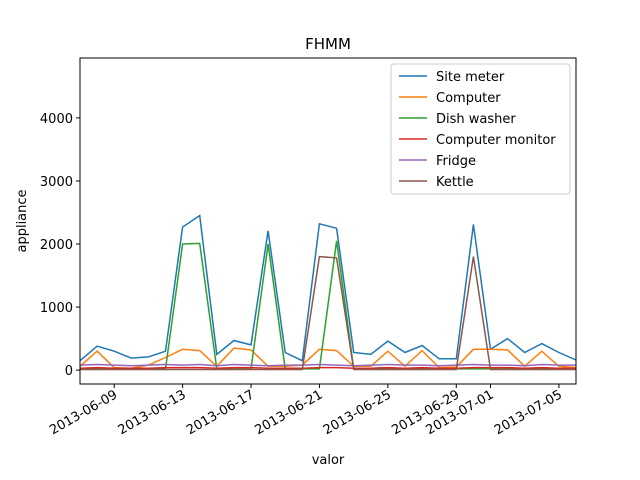 Image resolution: width=640 pixels, height=480 pixels. I want to click on legend-label-5: Kettle, so click(455, 182).